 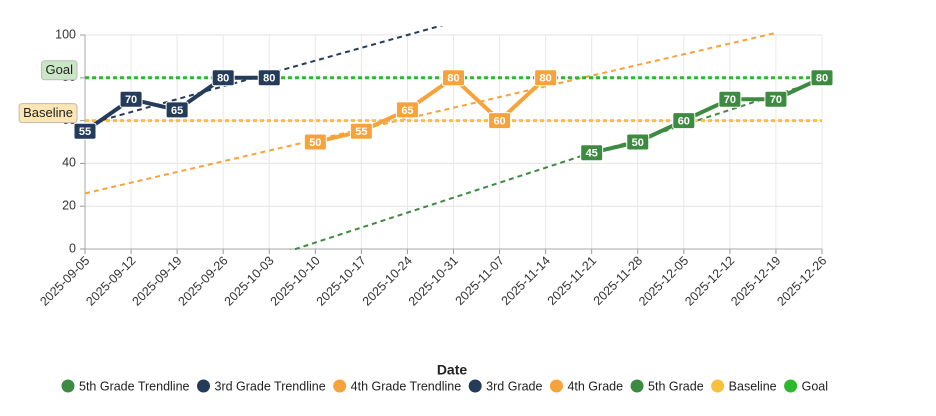 What do you see at coordinates (526, 281) in the screenshot?
I see `x-tick-label: 2025-11-14` at bounding box center [526, 281].